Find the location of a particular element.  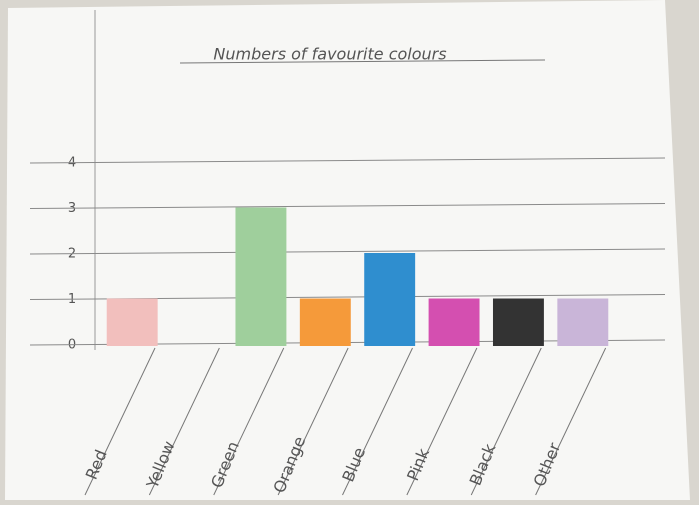

title-underline is located at coordinates (362, 61).